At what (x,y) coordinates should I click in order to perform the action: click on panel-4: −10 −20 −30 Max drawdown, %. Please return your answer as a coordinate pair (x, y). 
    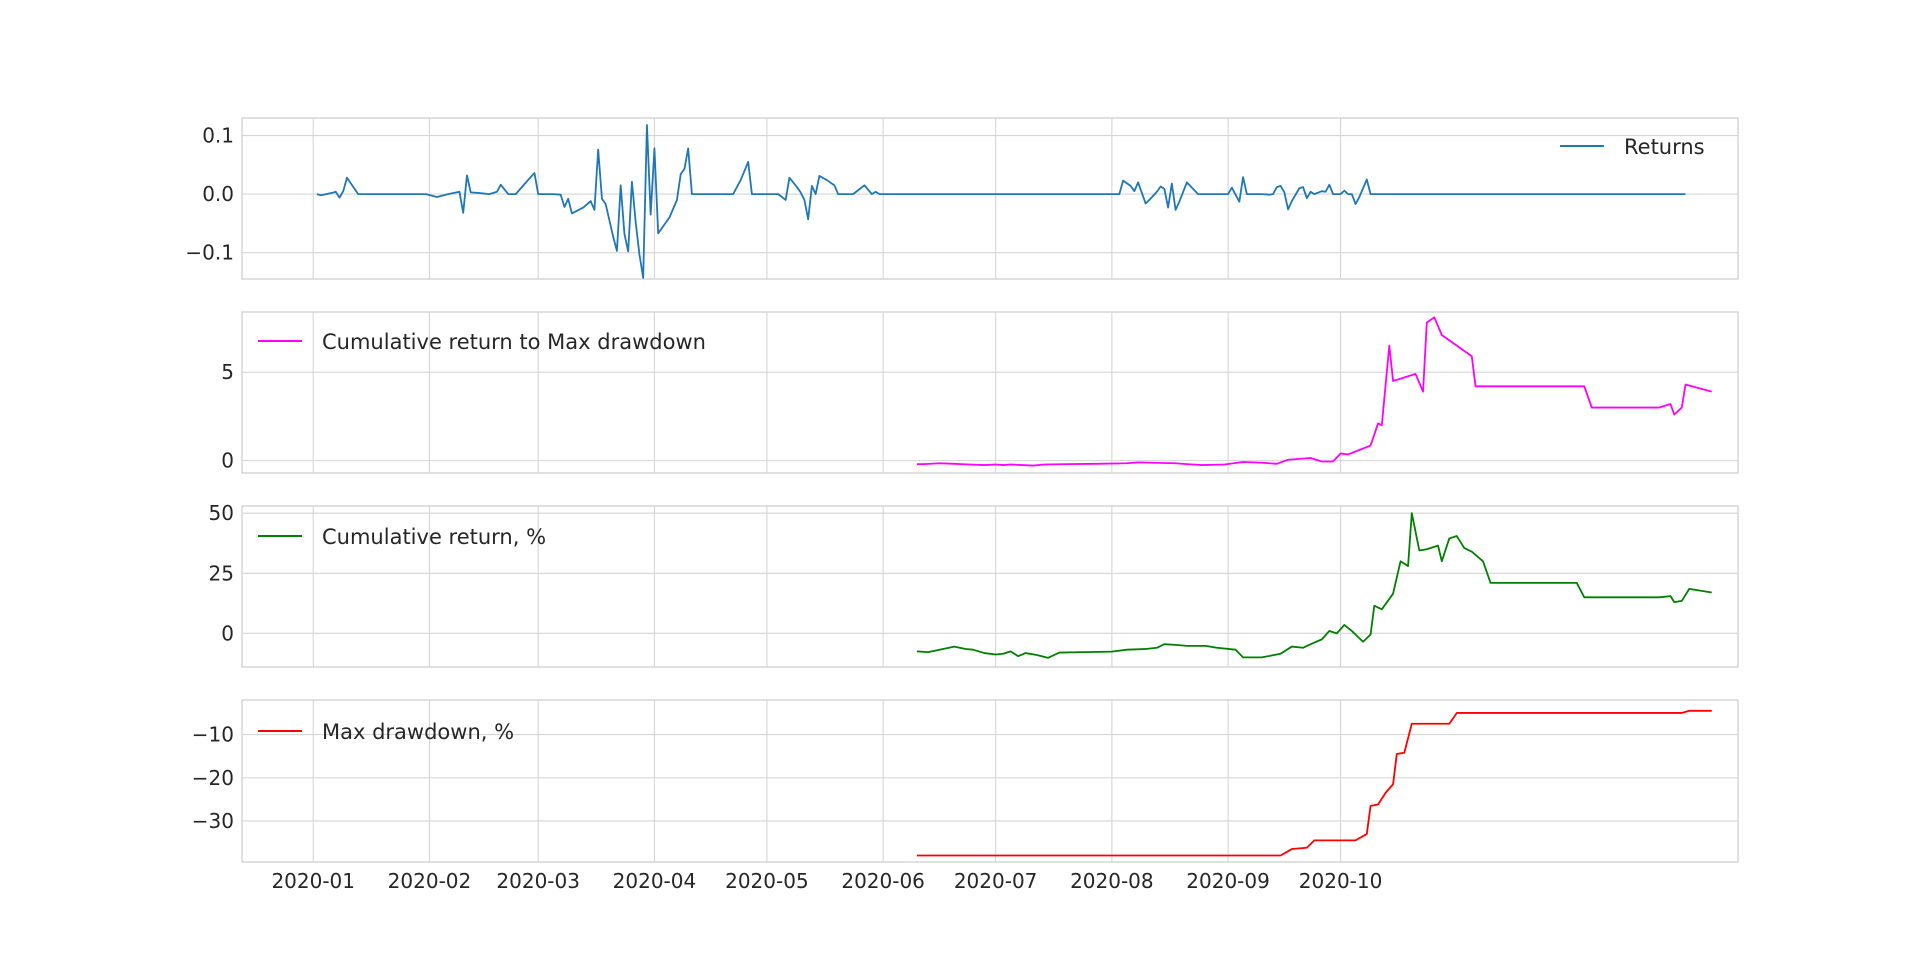
    Looking at the image, I should click on (965, 781).